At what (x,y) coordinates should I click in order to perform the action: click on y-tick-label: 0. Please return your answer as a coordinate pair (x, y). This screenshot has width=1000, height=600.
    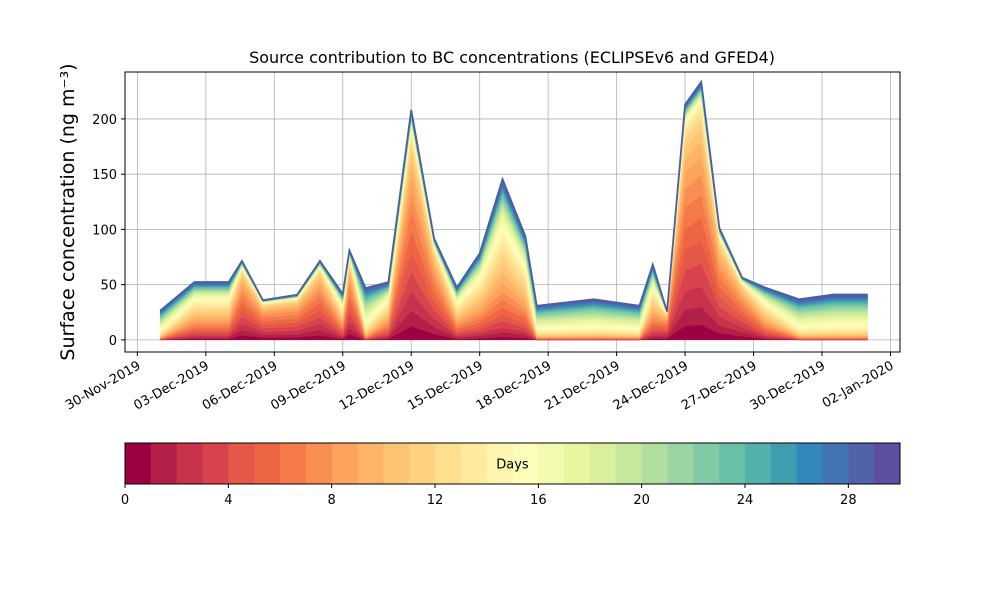
    Looking at the image, I should click on (113, 341).